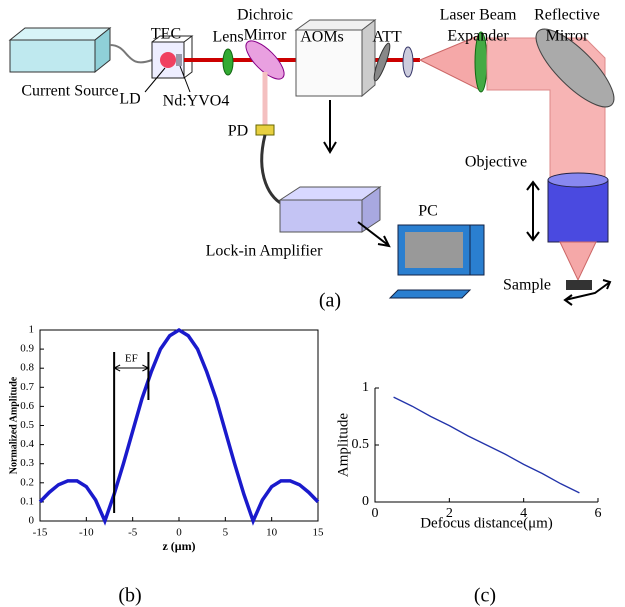  What do you see at coordinates (226, 533) in the screenshot?
I see `x-tick-label: 5` at bounding box center [226, 533].